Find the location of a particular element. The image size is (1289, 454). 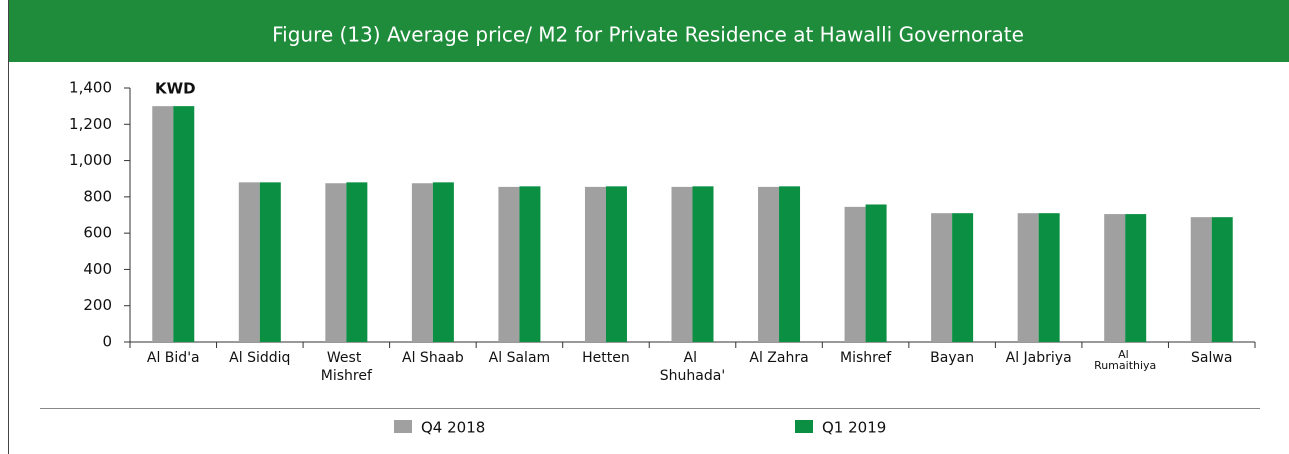

y-tick-label: 600 is located at coordinates (97, 233).